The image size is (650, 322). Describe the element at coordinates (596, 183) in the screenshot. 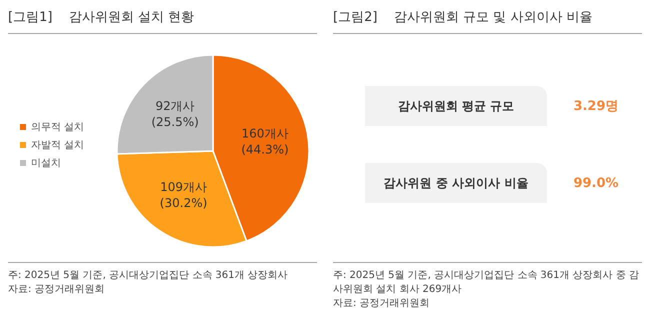

I see `text: 99.0%` at that location.